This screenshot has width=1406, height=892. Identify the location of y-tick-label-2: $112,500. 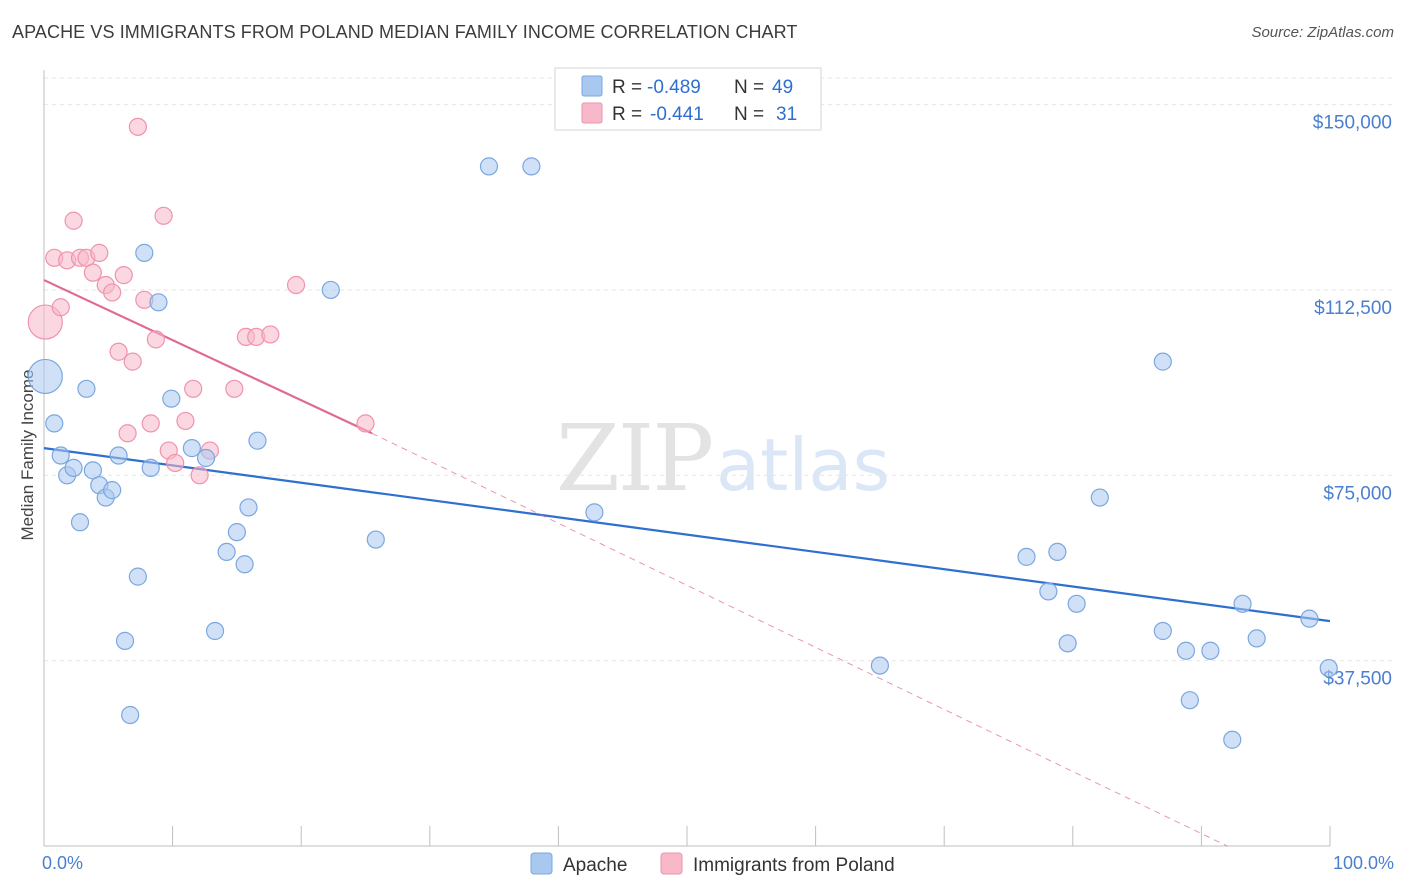
(1353, 308).